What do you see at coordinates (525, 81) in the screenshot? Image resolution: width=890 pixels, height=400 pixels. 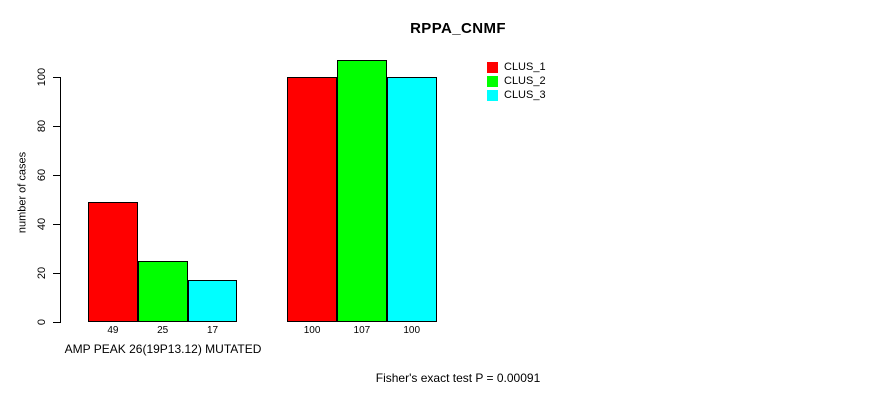 I see `legend-label: CLUS_2` at bounding box center [525, 81].